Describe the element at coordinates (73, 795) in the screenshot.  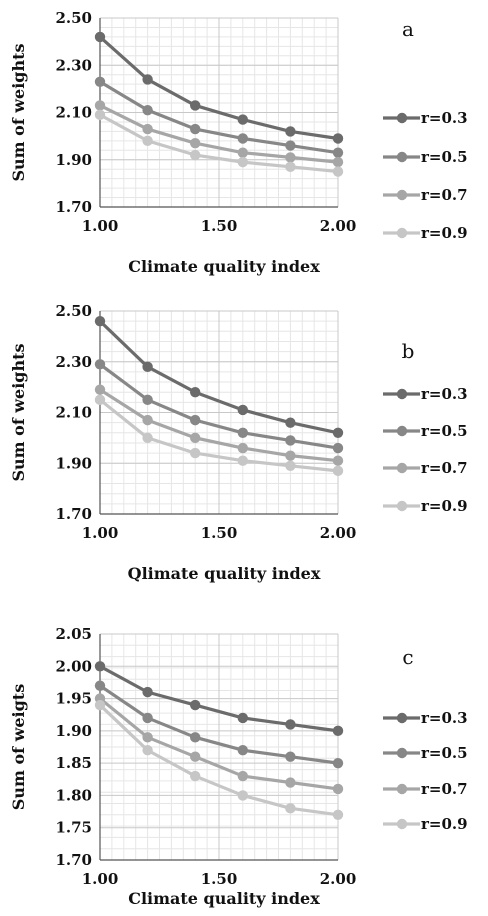
I see `y-tick-label: 1.80` at that location.